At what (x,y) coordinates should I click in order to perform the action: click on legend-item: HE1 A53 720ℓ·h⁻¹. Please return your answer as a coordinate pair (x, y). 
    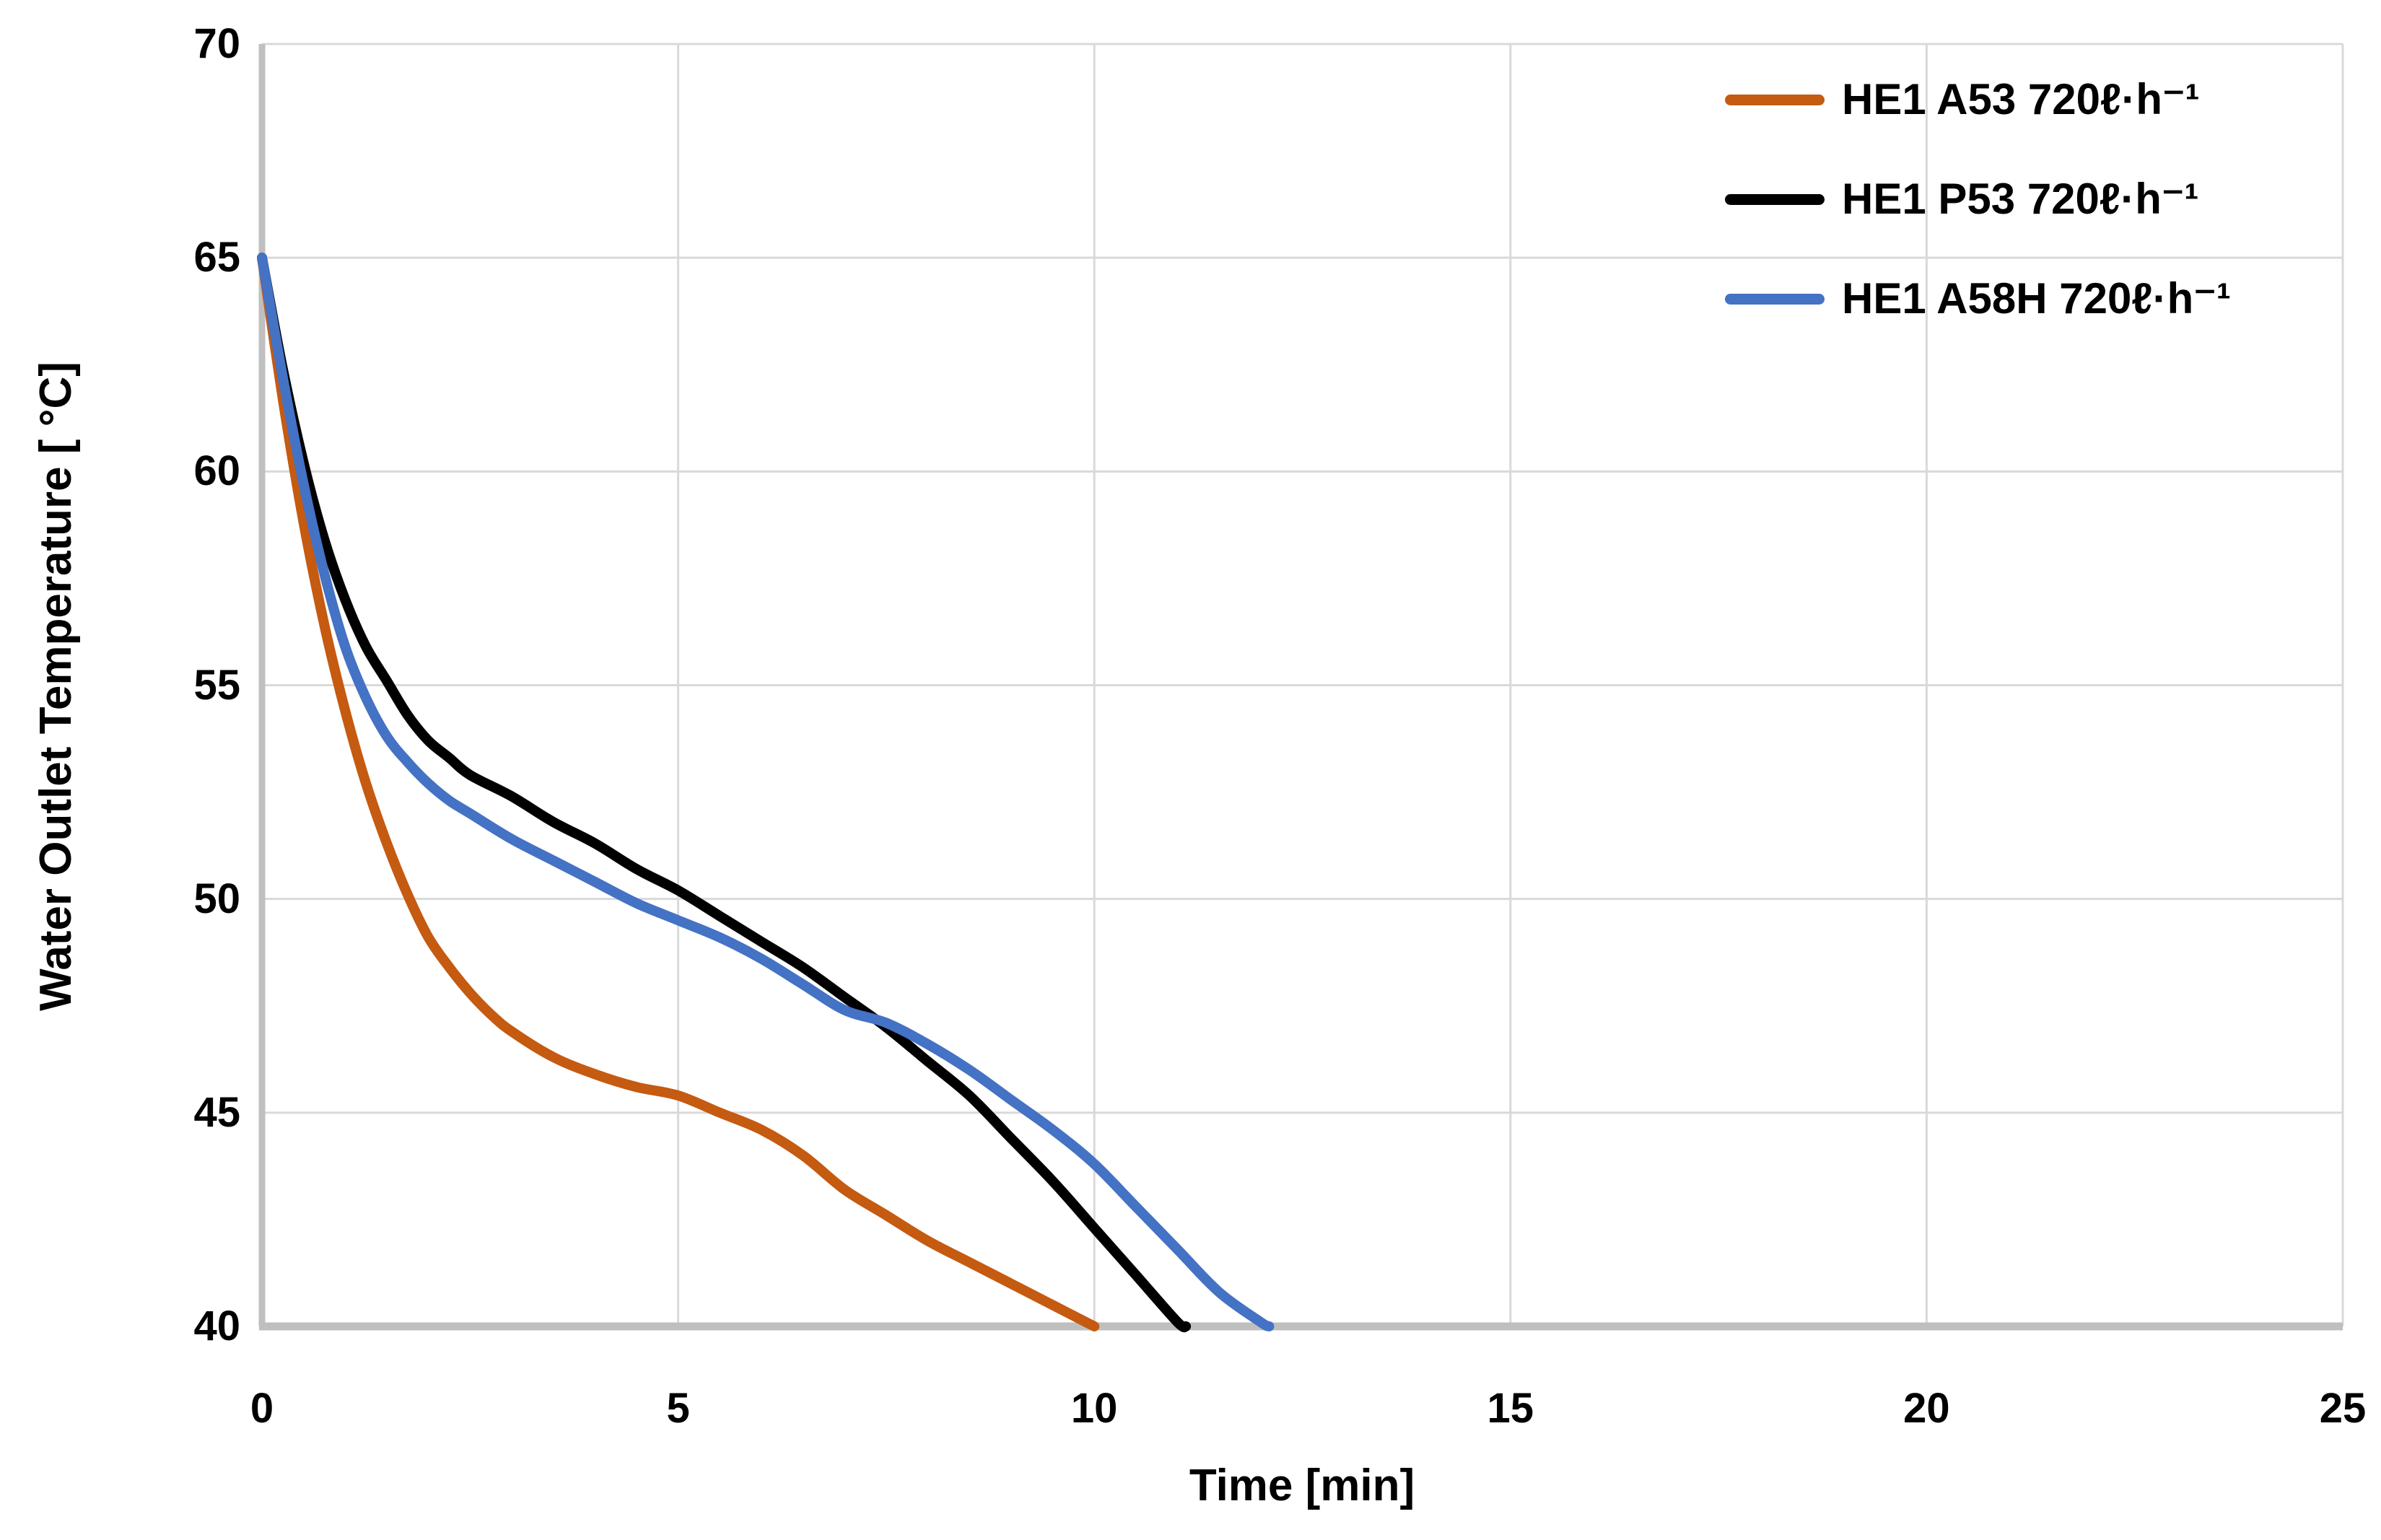
    Looking at the image, I should click on (1978, 100).